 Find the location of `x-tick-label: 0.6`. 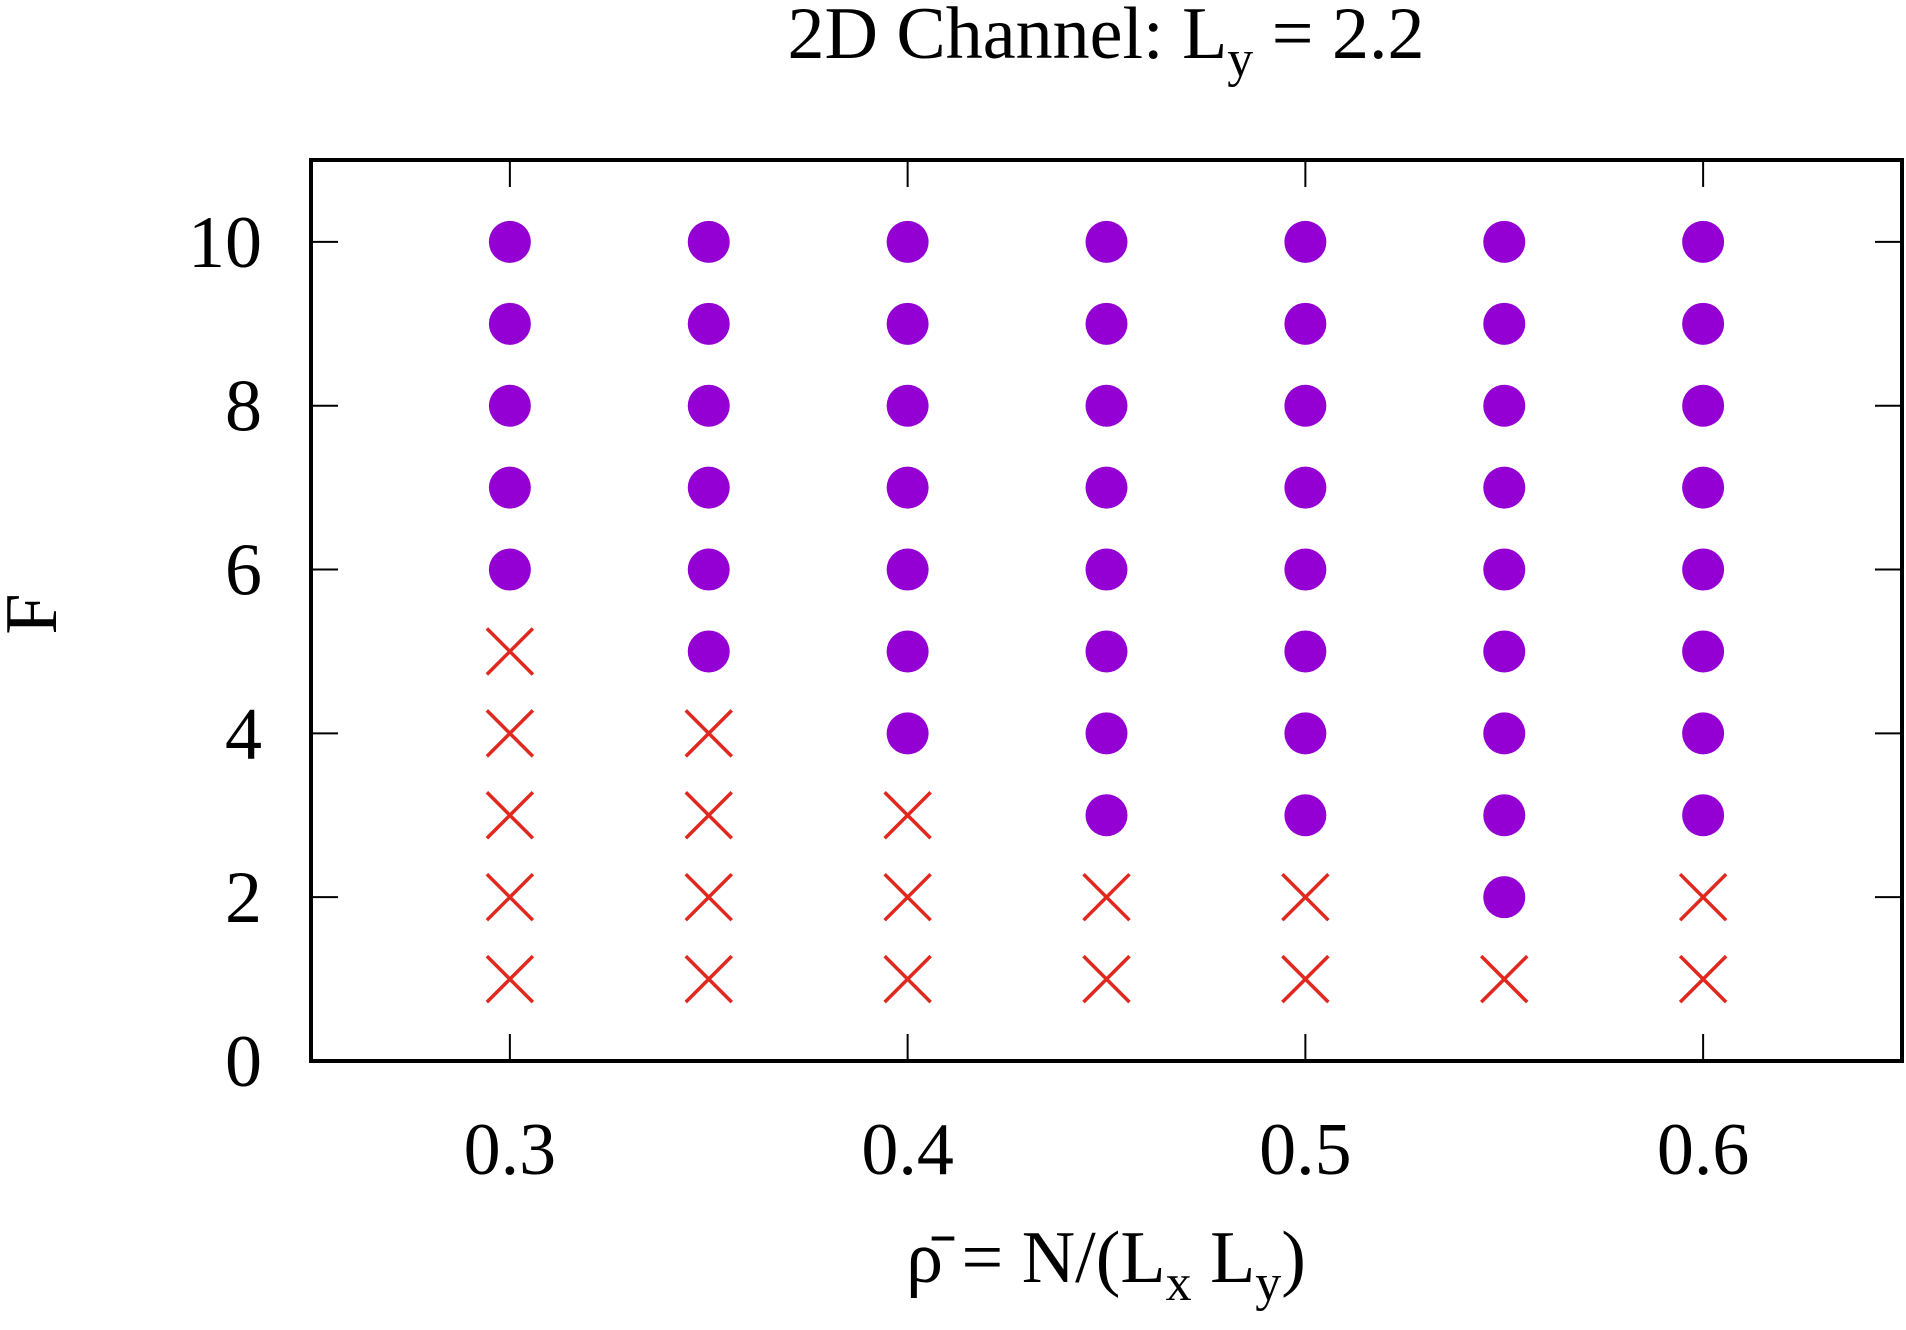

x-tick-label: 0.6 is located at coordinates (1703, 1150).